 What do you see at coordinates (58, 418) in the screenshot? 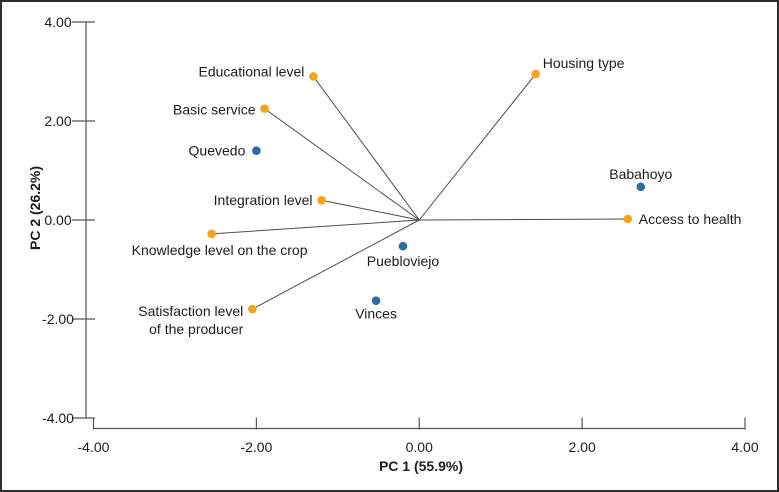
I see `y-tick-label: -4.00` at bounding box center [58, 418].